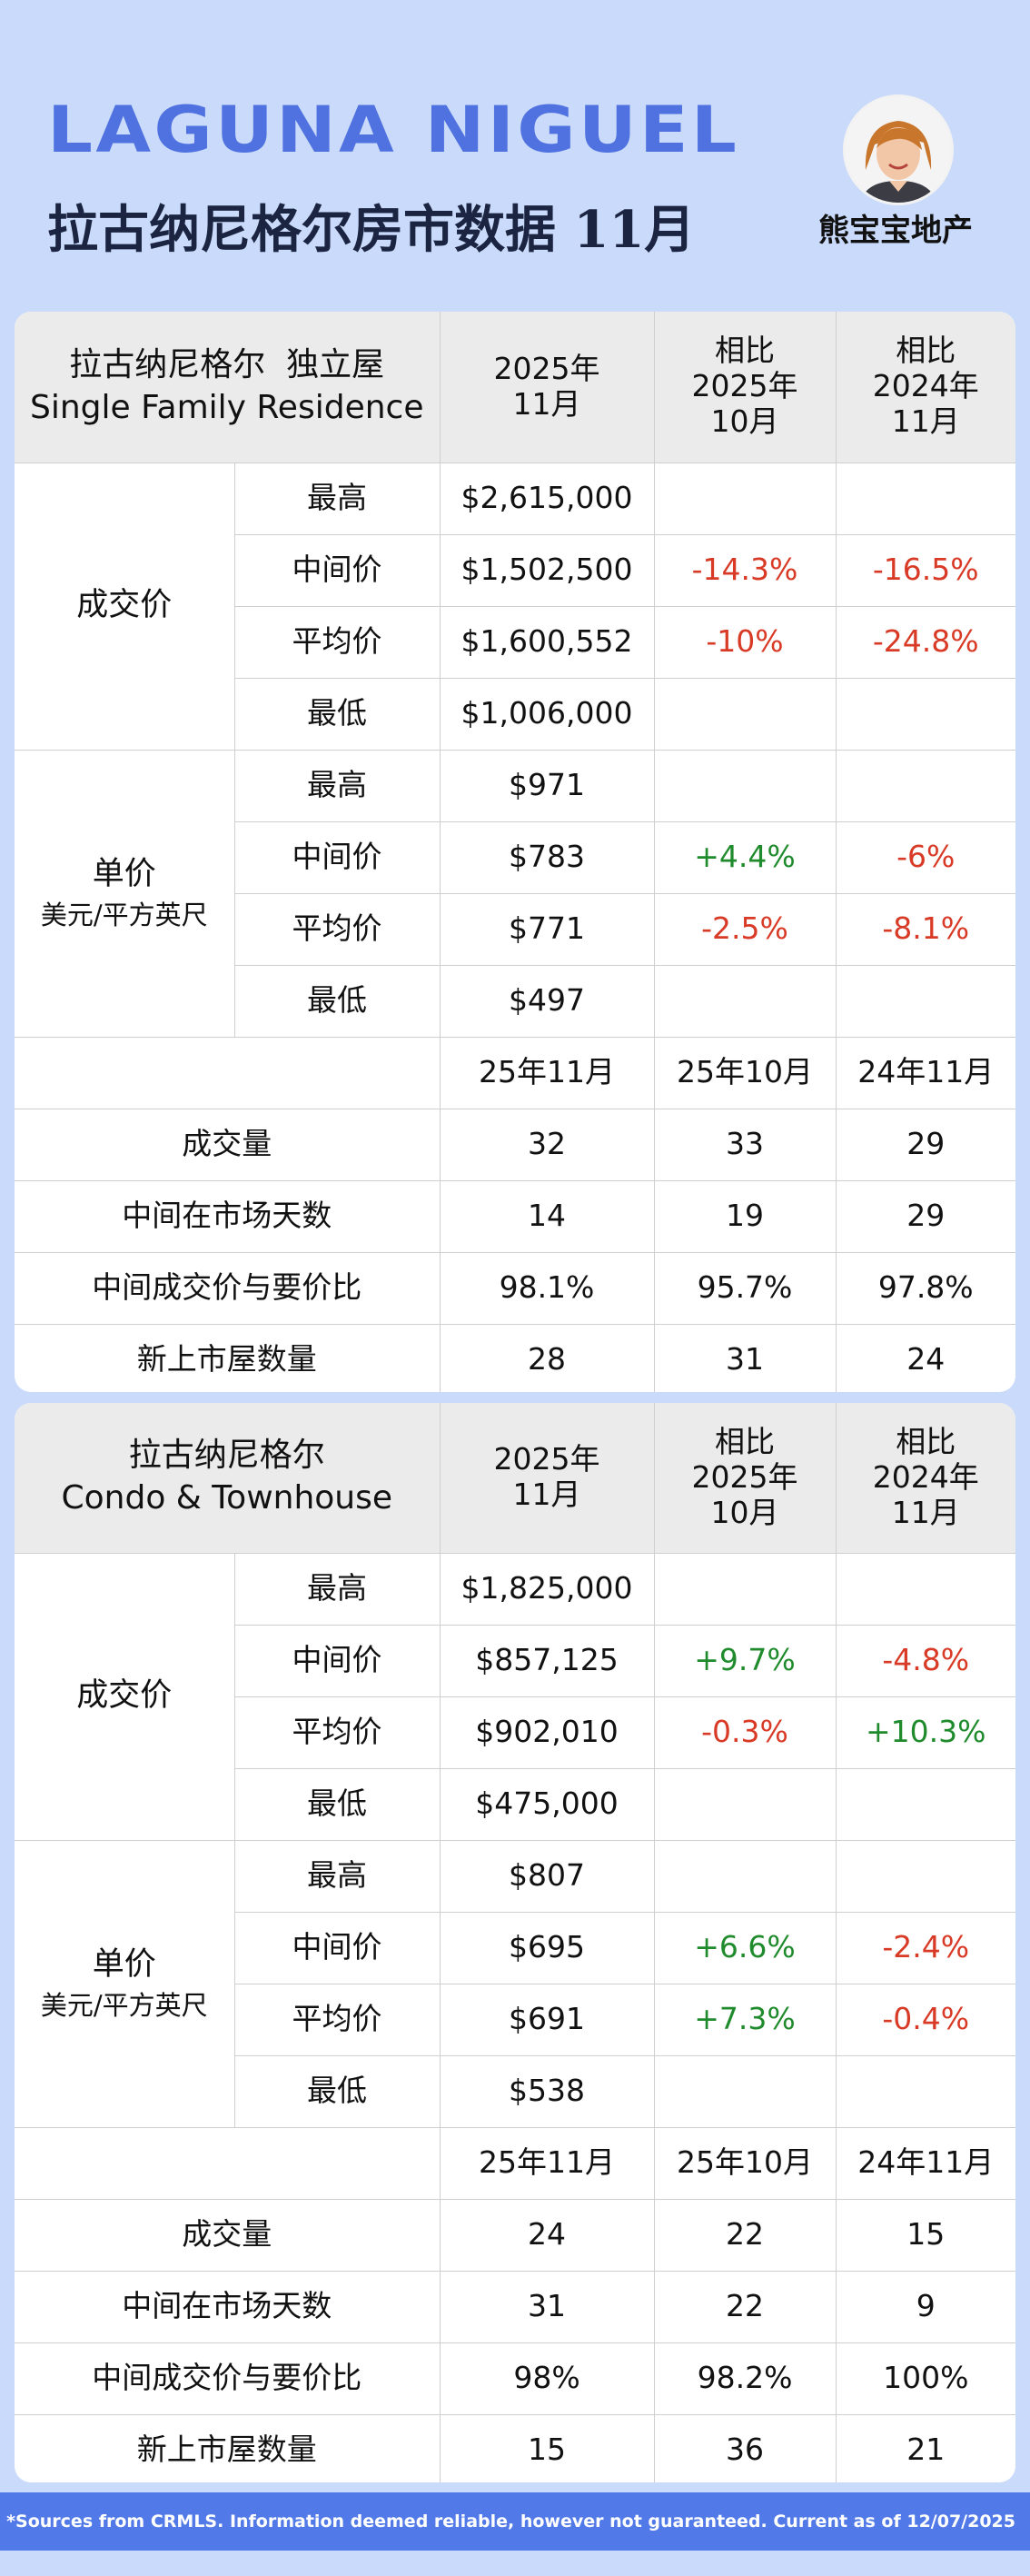  I want to click on mom-change: +7.3%, so click(745, 2019).